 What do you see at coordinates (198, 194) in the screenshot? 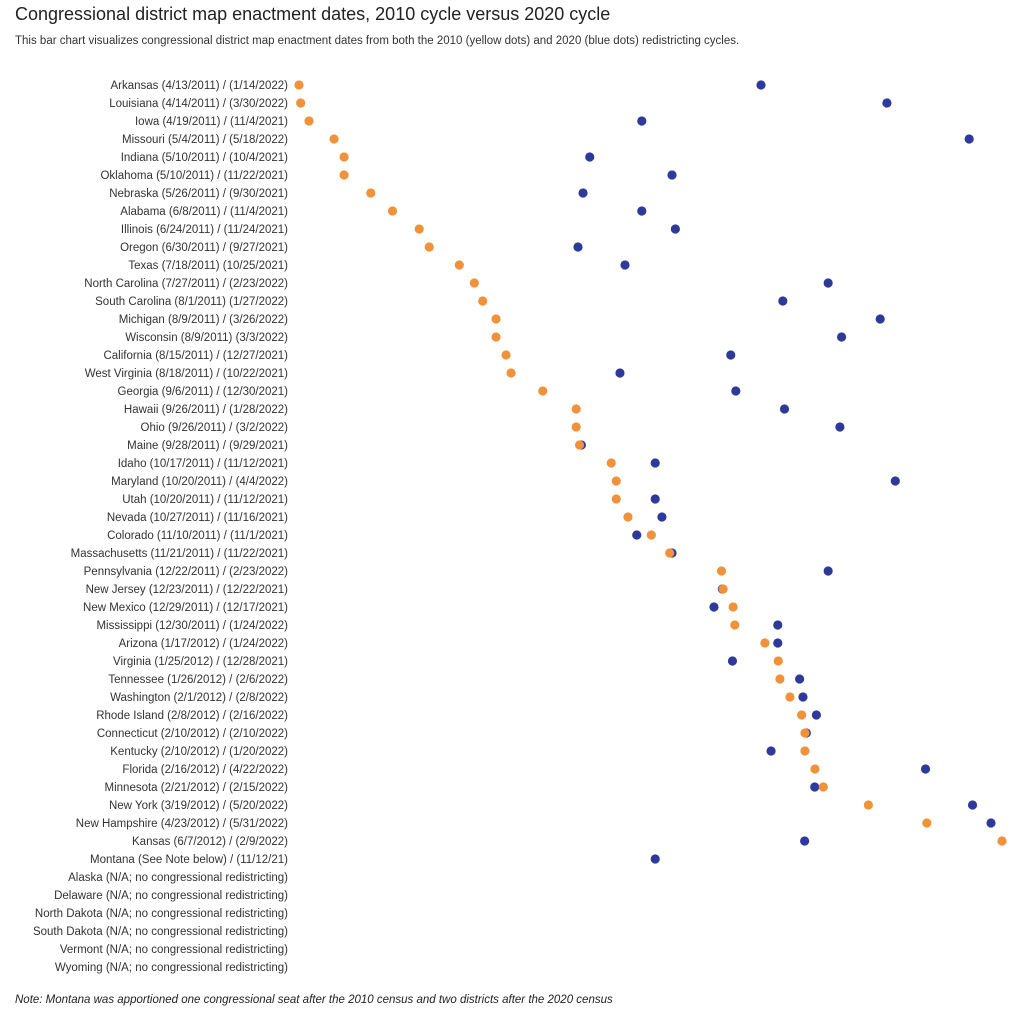
I see `row-label: Nebraska (5/26/2011) / (9/30/2021)` at bounding box center [198, 194].